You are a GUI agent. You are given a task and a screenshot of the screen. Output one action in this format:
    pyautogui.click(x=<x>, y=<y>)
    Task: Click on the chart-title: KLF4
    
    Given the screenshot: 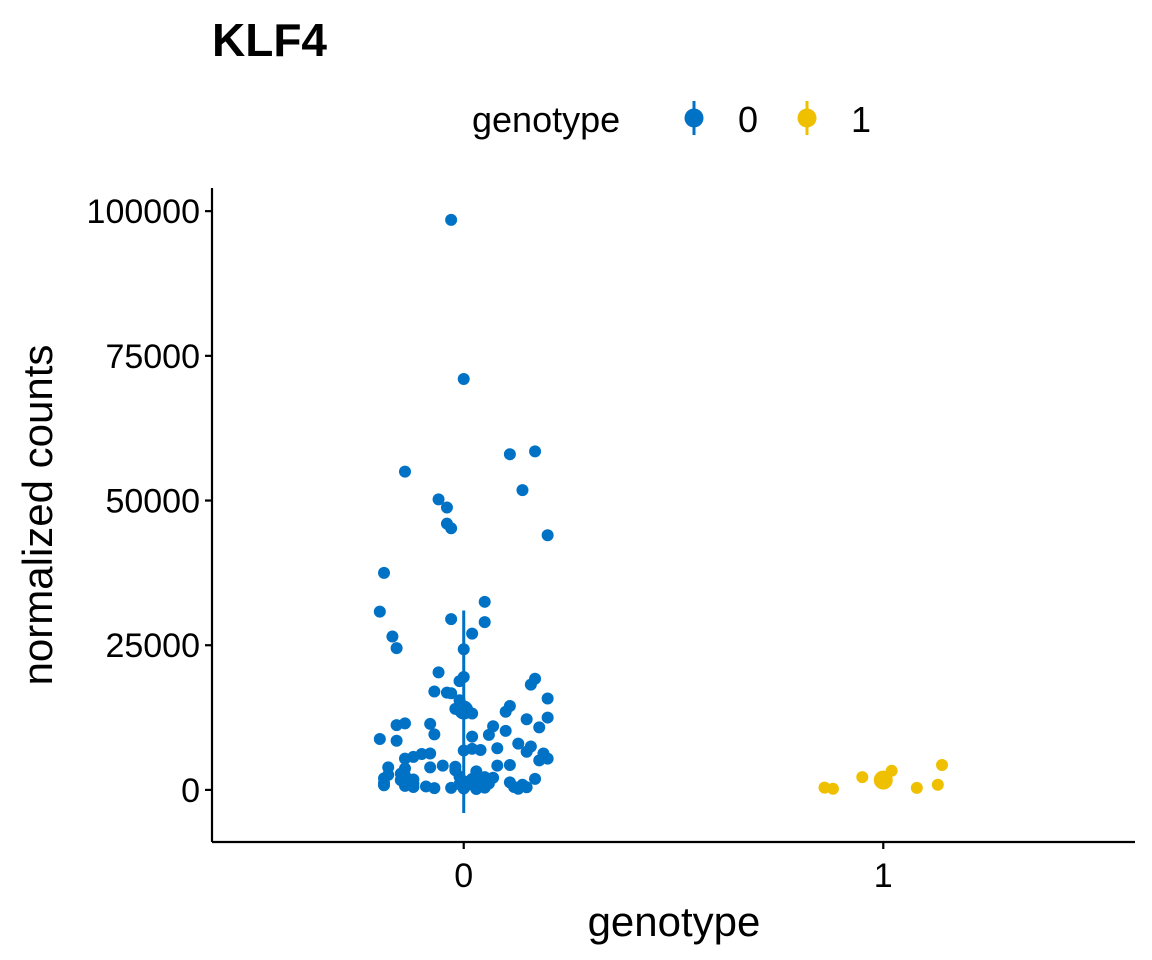 What is the action you would take?
    pyautogui.click(x=269, y=40)
    